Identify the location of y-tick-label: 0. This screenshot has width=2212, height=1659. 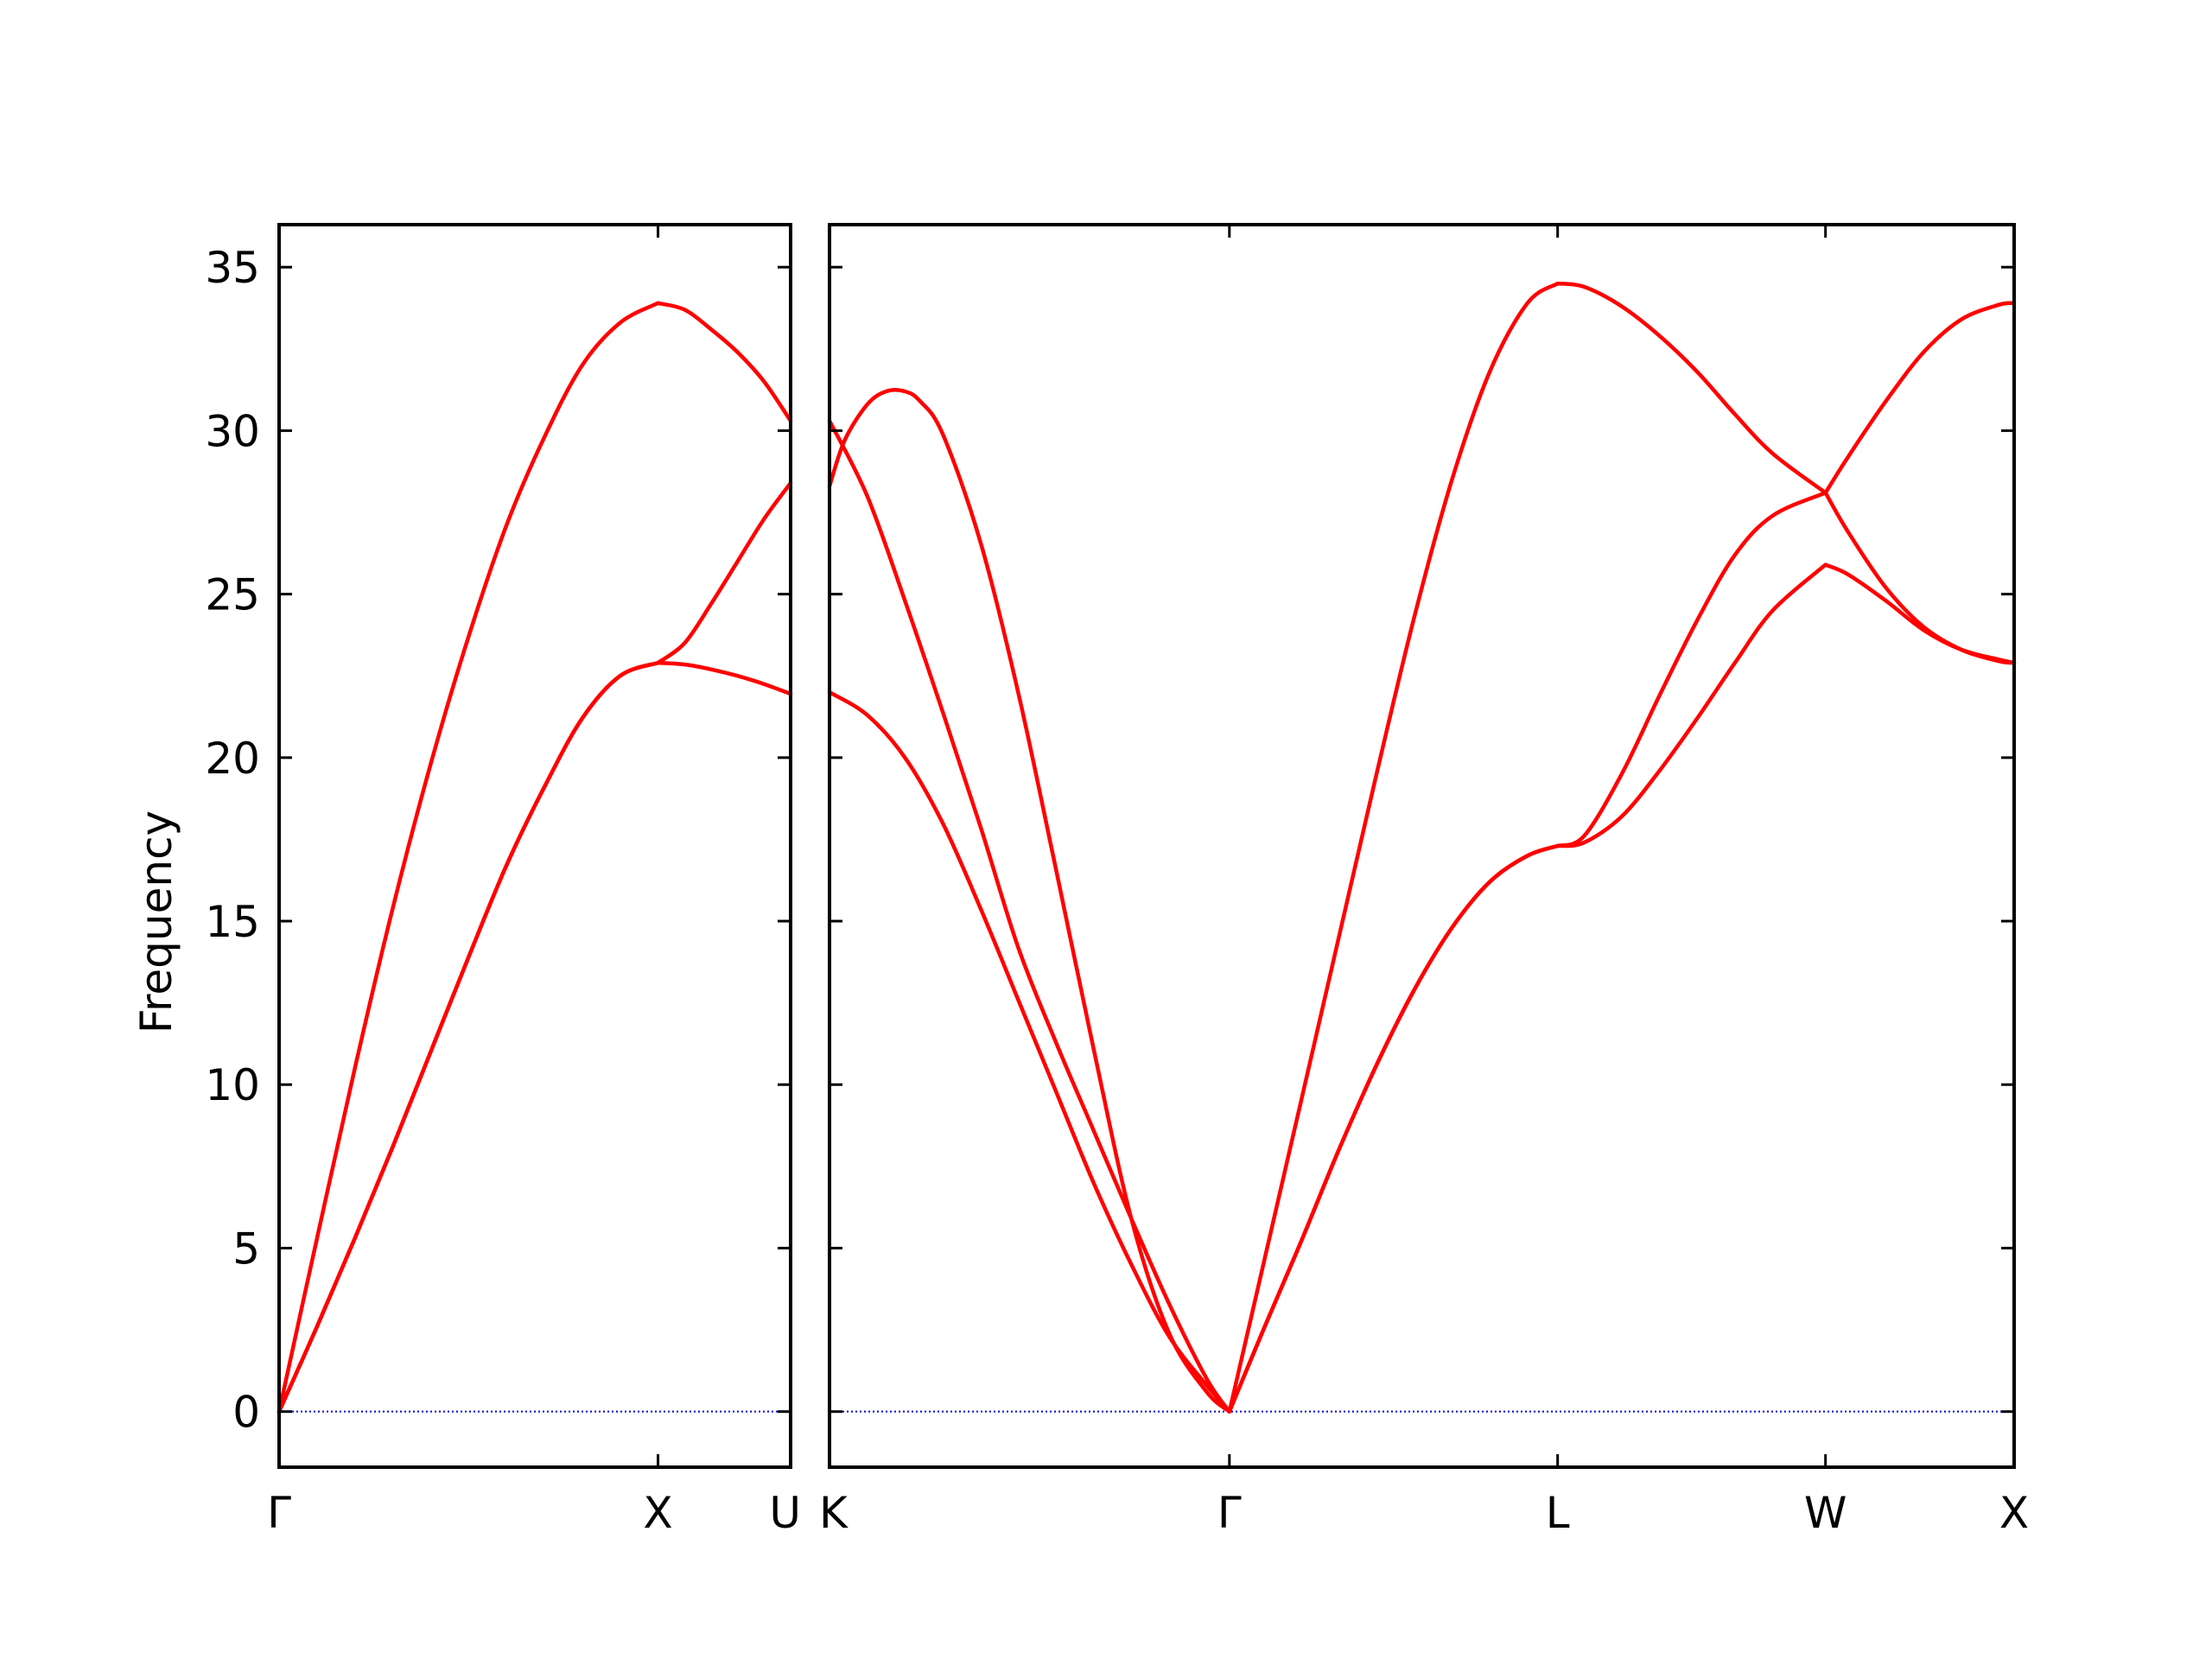
(246, 1413).